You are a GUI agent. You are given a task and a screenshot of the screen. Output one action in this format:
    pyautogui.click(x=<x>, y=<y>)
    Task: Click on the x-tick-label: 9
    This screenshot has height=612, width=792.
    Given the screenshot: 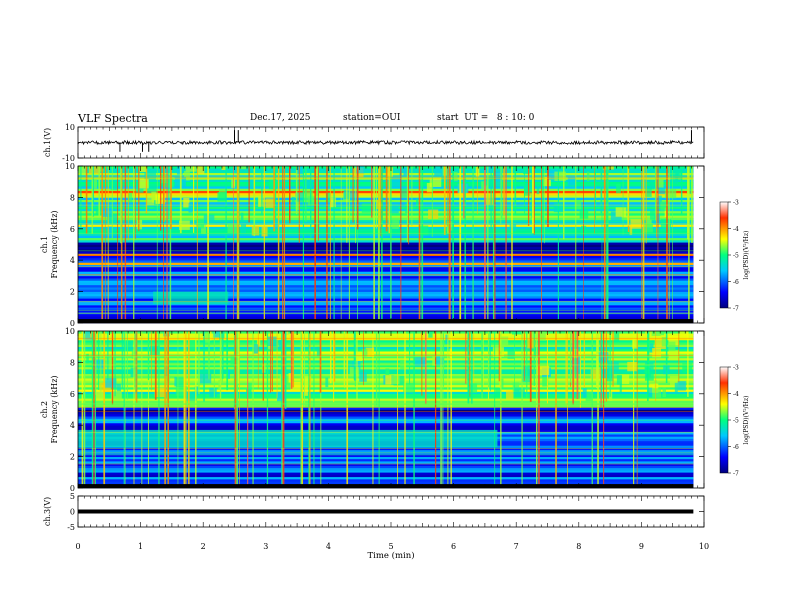 What is the action you would take?
    pyautogui.click(x=641, y=546)
    